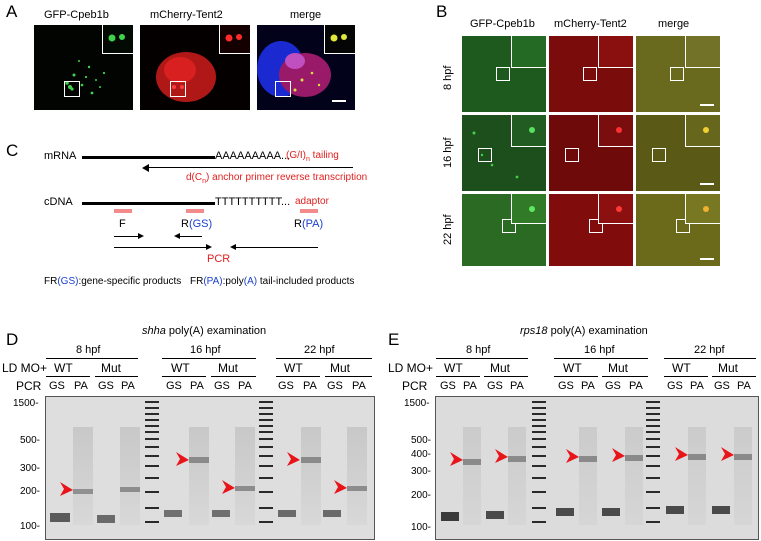  Describe the element at coordinates (219, 259) in the screenshot. I see `pcr-label: PCR` at that location.